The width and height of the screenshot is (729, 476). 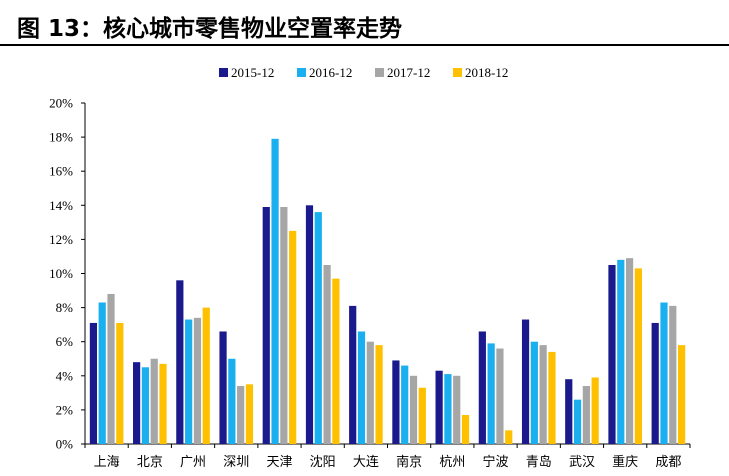 I want to click on bar-2017-12-杭州, so click(x=457, y=409).